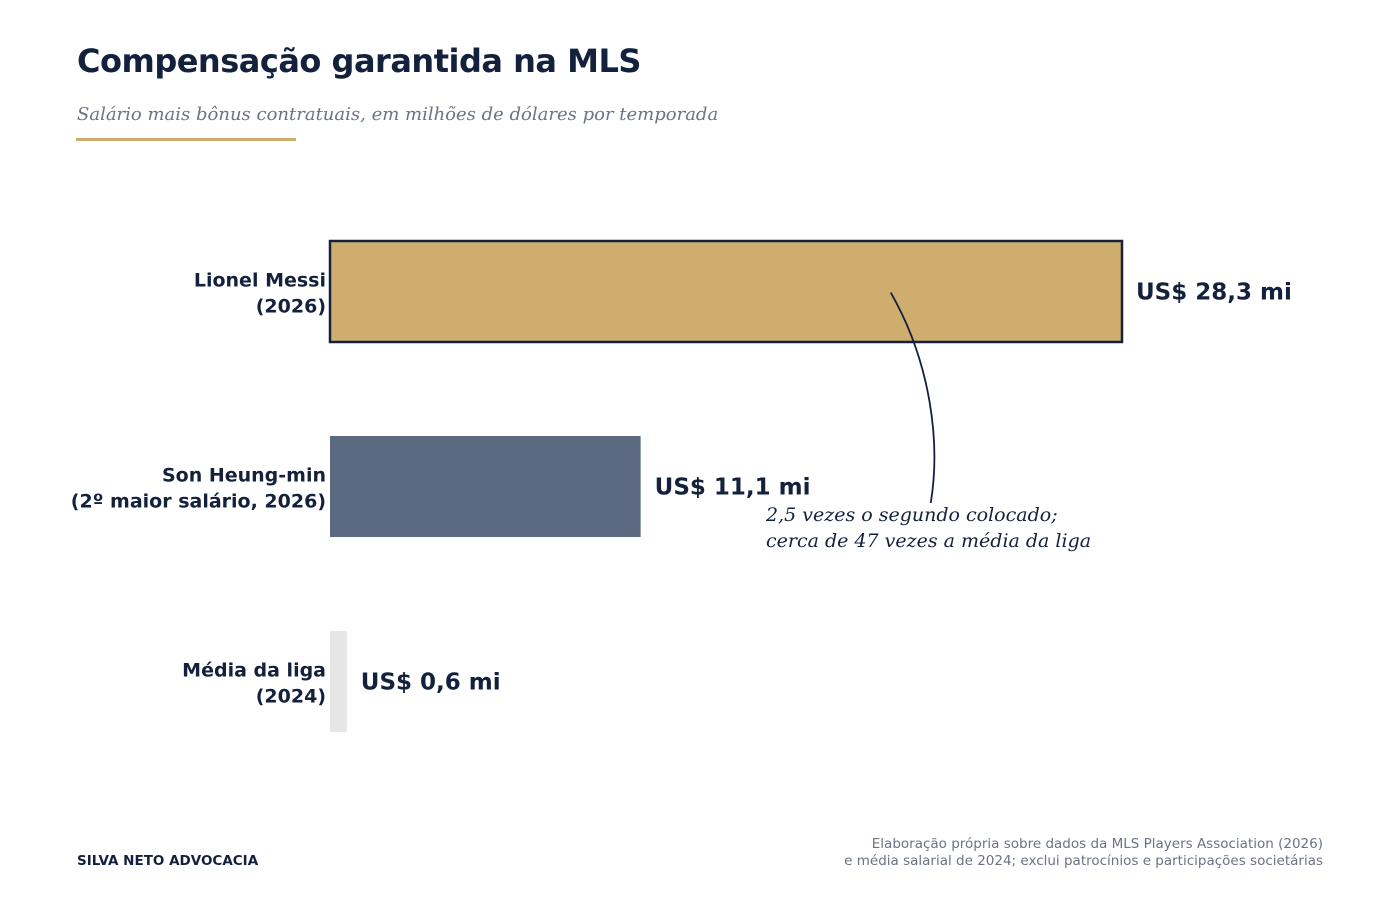  What do you see at coordinates (260, 281) in the screenshot?
I see `category-label-0-line-0: Lionel Messi` at bounding box center [260, 281].